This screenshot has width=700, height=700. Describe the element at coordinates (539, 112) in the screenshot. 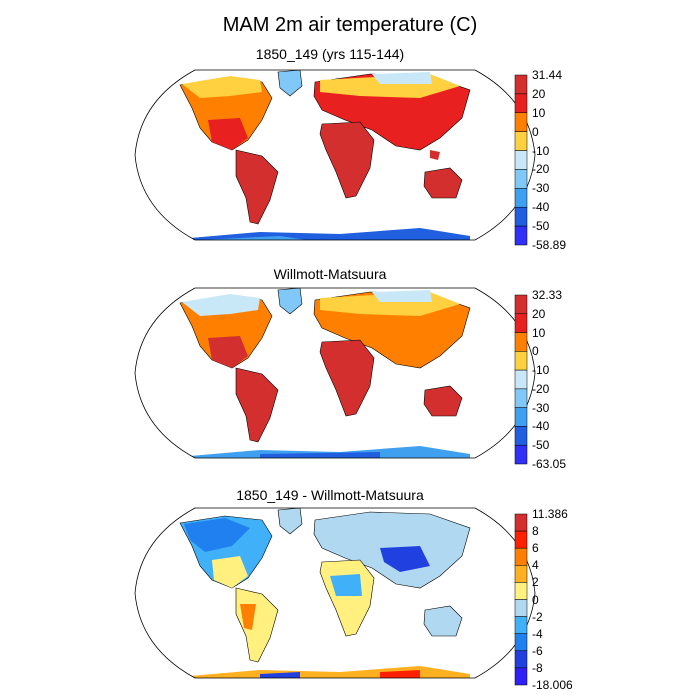

I see `colorbar-1-label: 10` at that location.